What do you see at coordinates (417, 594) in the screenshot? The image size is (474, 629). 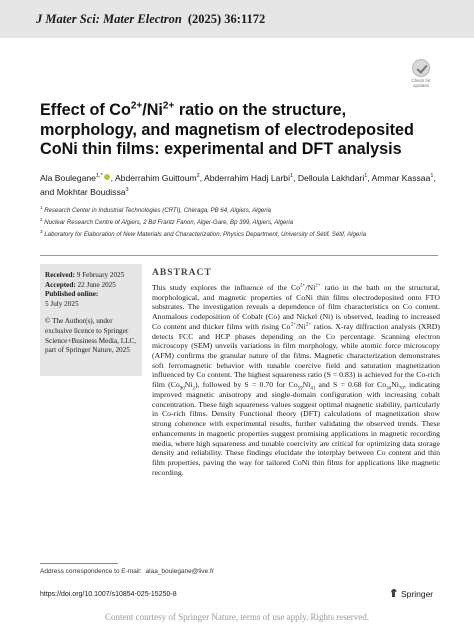 I see `publisher-name: Springer` at bounding box center [417, 594].